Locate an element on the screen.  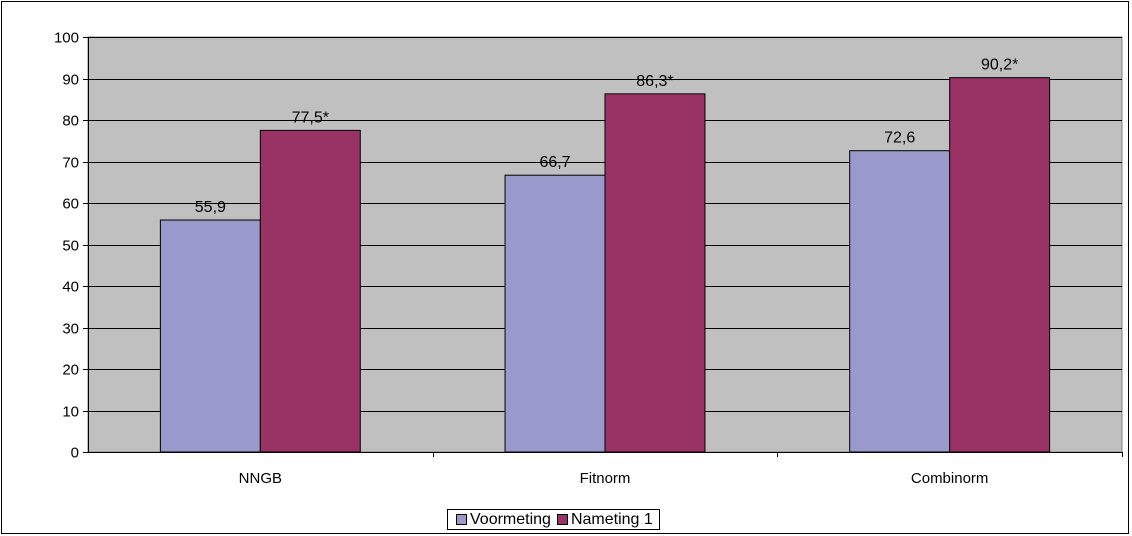
data-label-fitnorm-nameting-1: 86,3* is located at coordinates (654, 81).